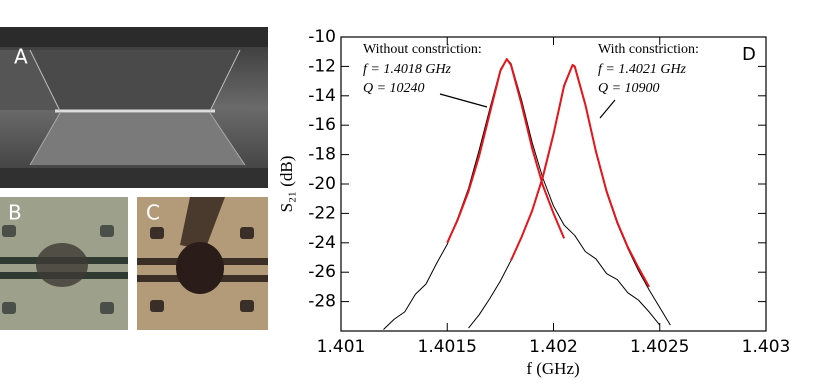  I want to click on panel-label: D, so click(749, 54).